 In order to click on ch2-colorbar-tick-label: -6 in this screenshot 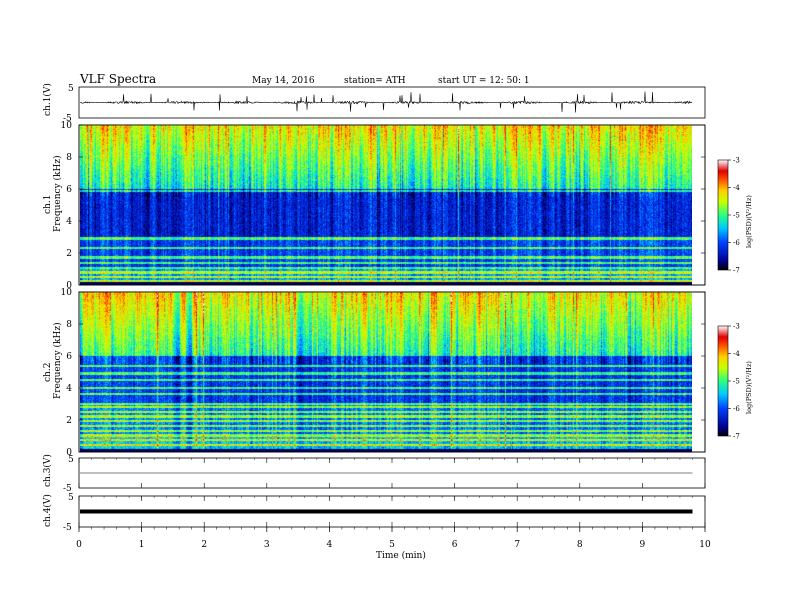, I will do `click(736, 409)`.